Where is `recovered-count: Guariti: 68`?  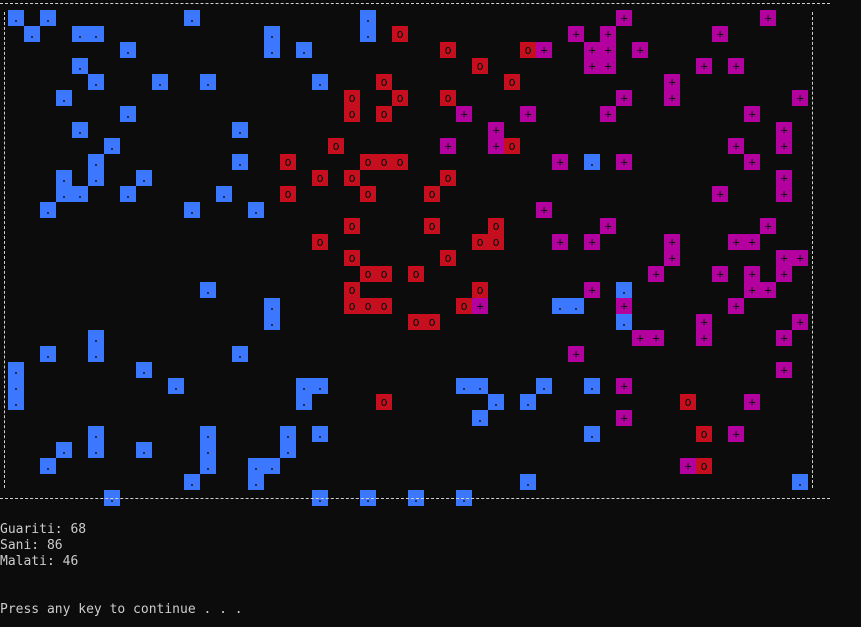 recovered-count: Guariti: 68 is located at coordinates (43, 529).